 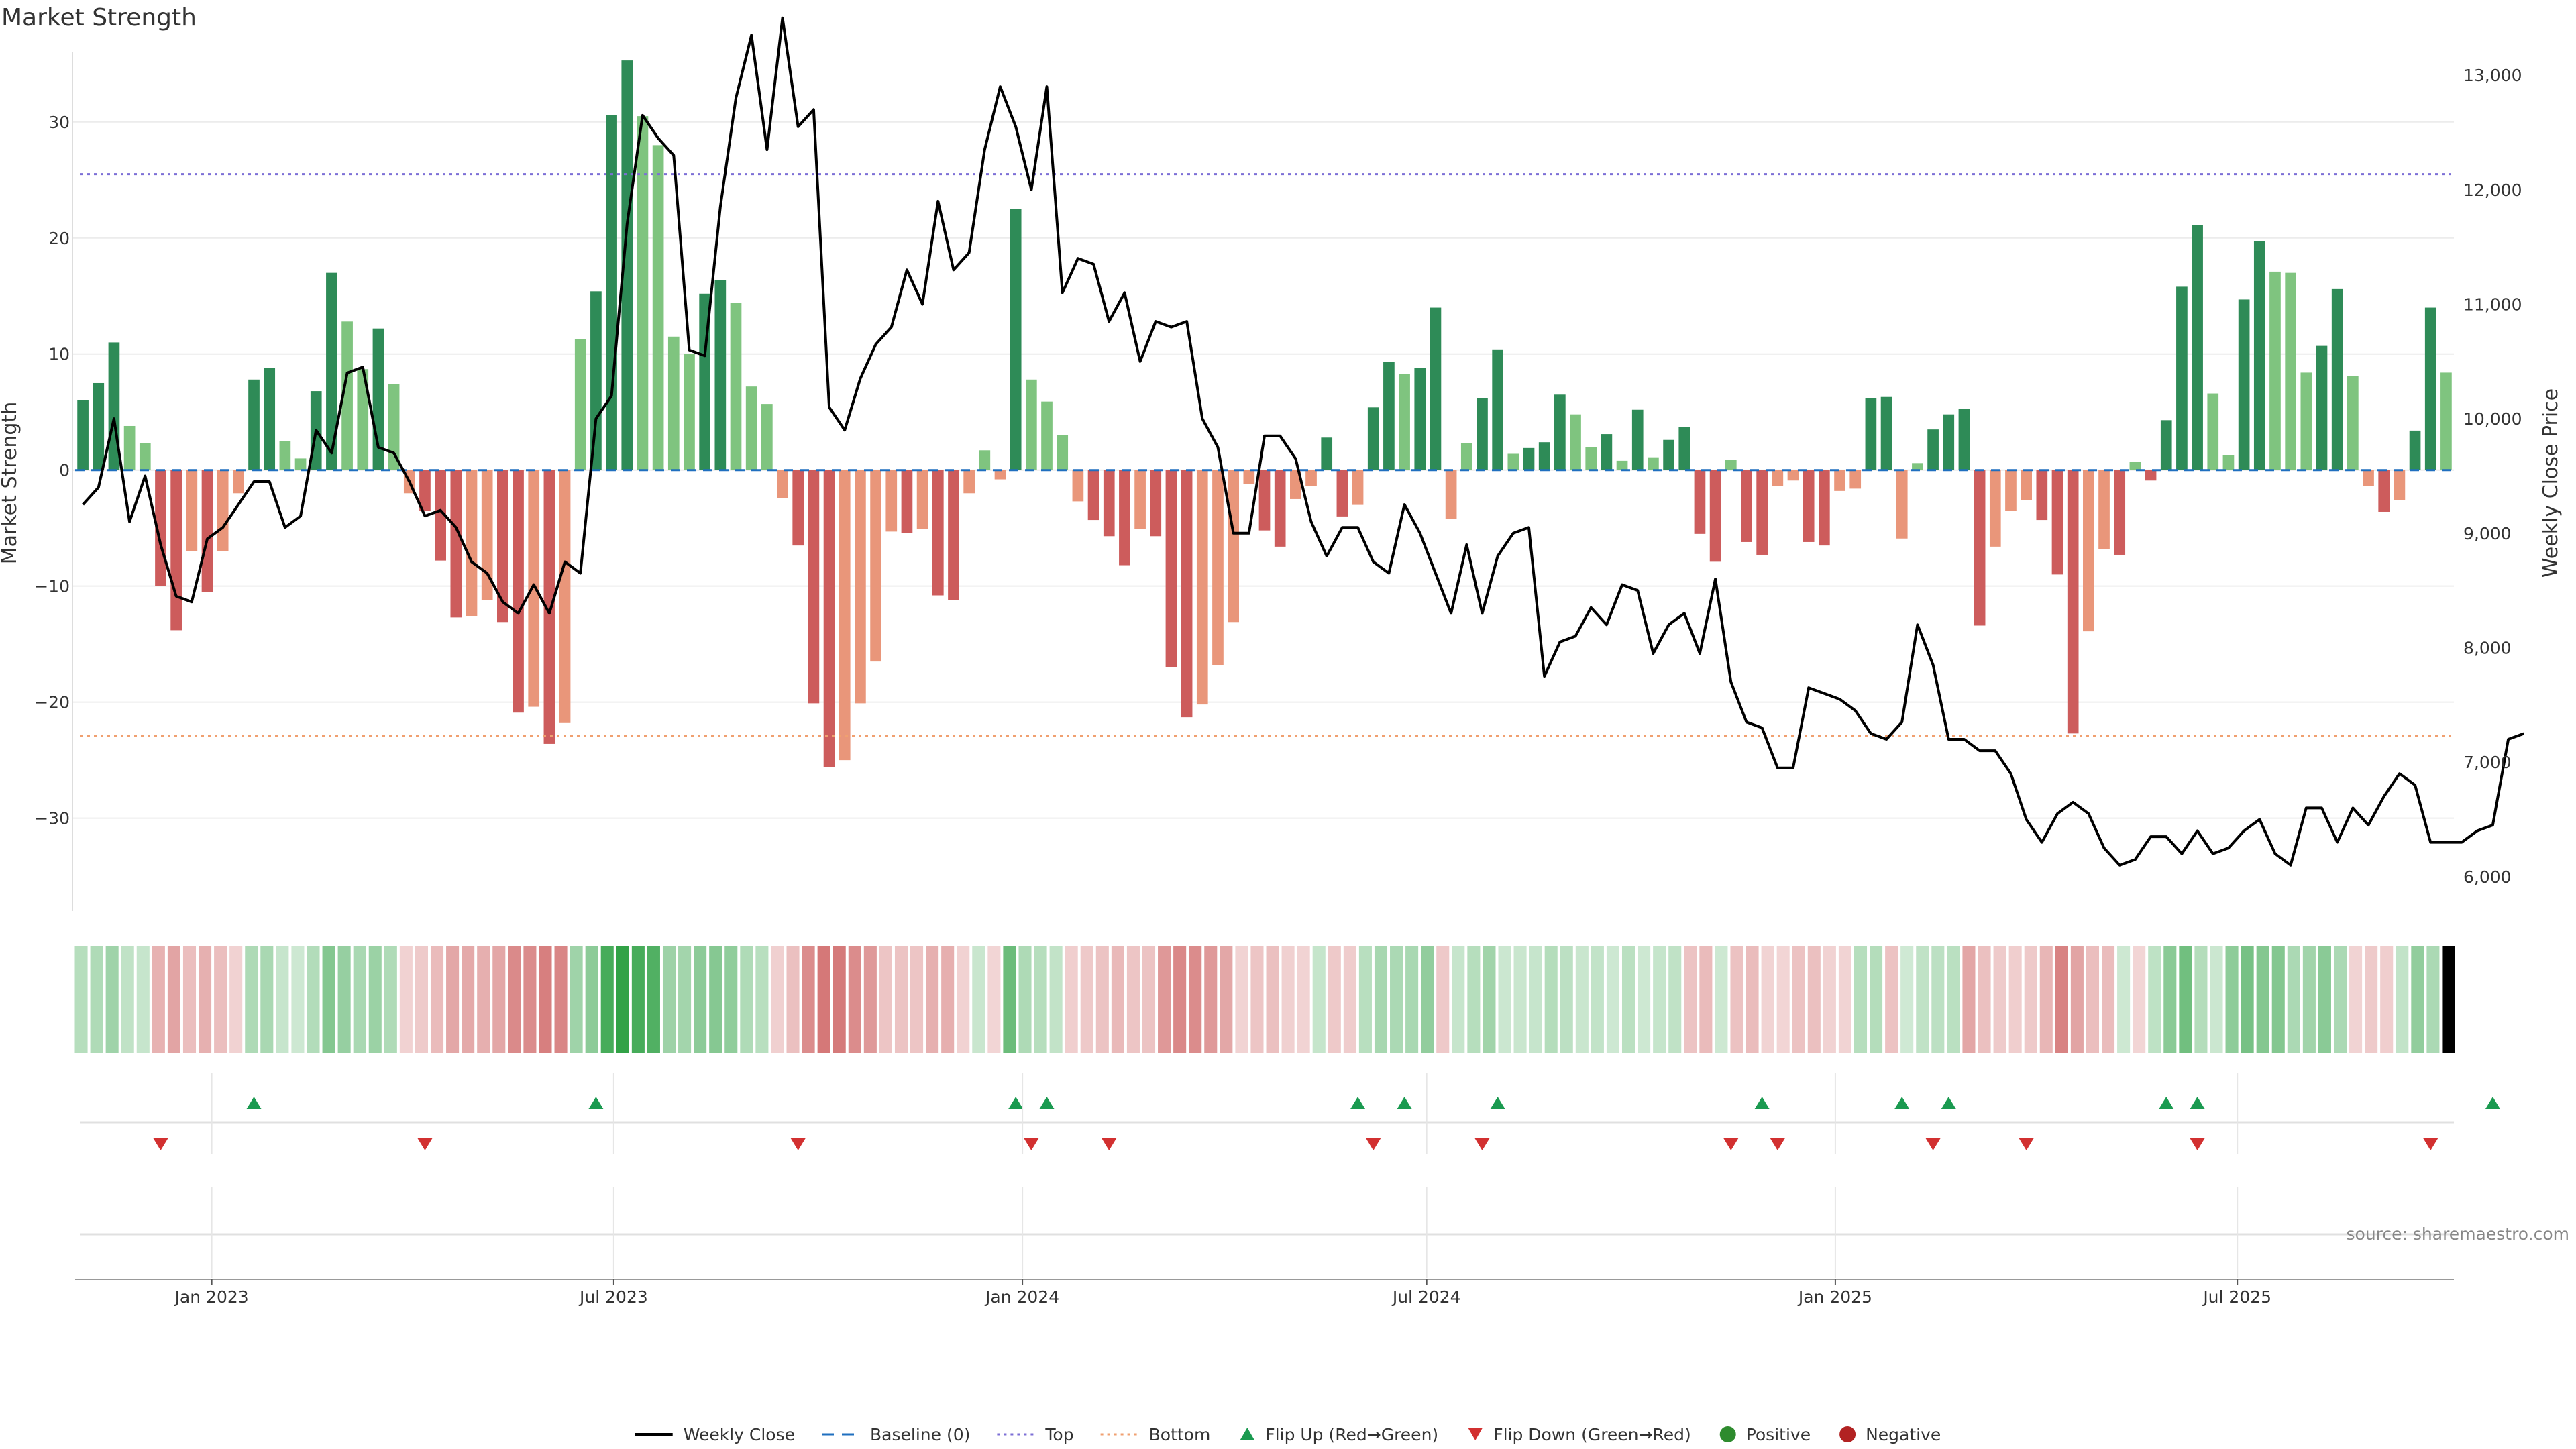 What do you see at coordinates (2487, 533) in the screenshot?
I see `right-tick-label: 9,000` at bounding box center [2487, 533].